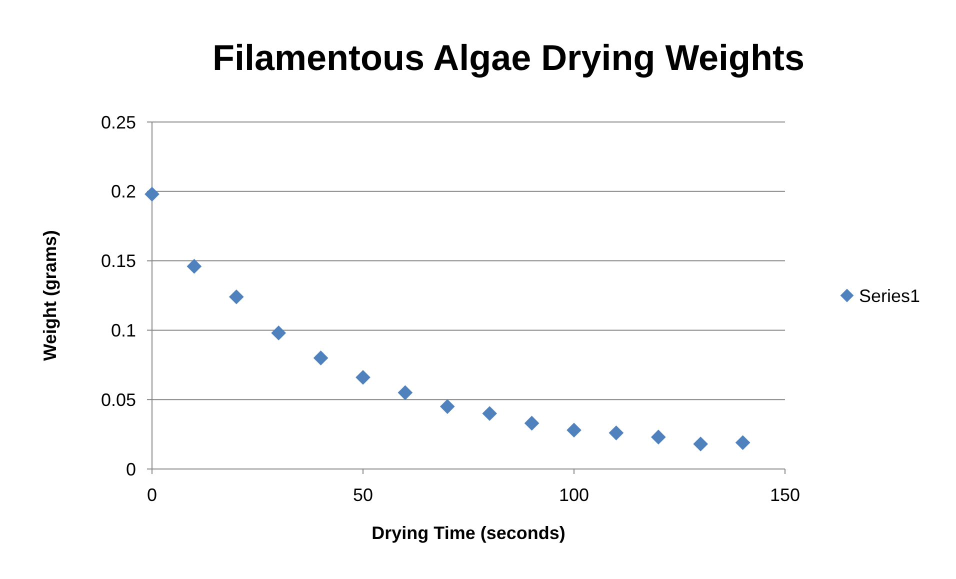 This screenshot has width=956, height=579. I want to click on x-tick-label: 0, so click(152, 495).